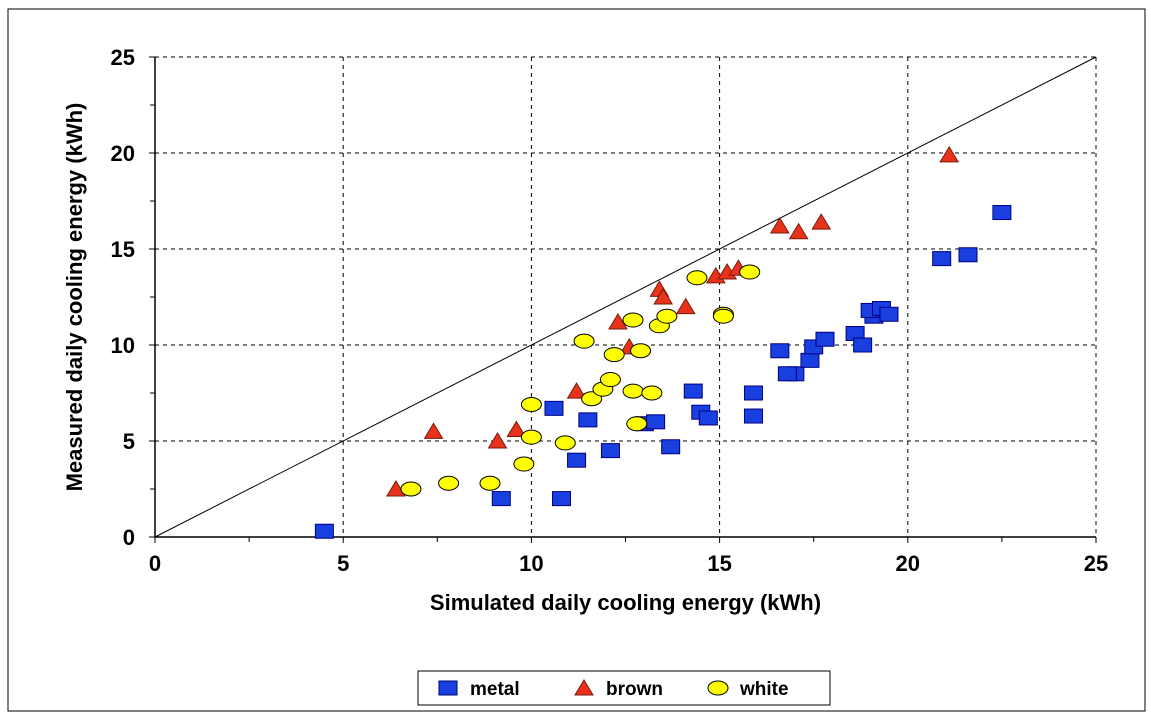 The image size is (1151, 722). What do you see at coordinates (123, 345) in the screenshot?
I see `y-tick-label: 10` at bounding box center [123, 345].